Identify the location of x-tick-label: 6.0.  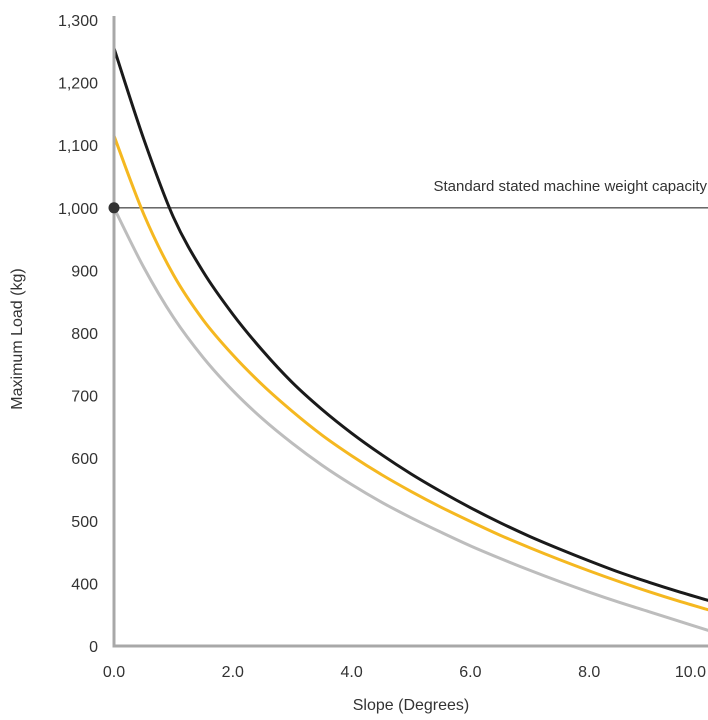
(470, 672).